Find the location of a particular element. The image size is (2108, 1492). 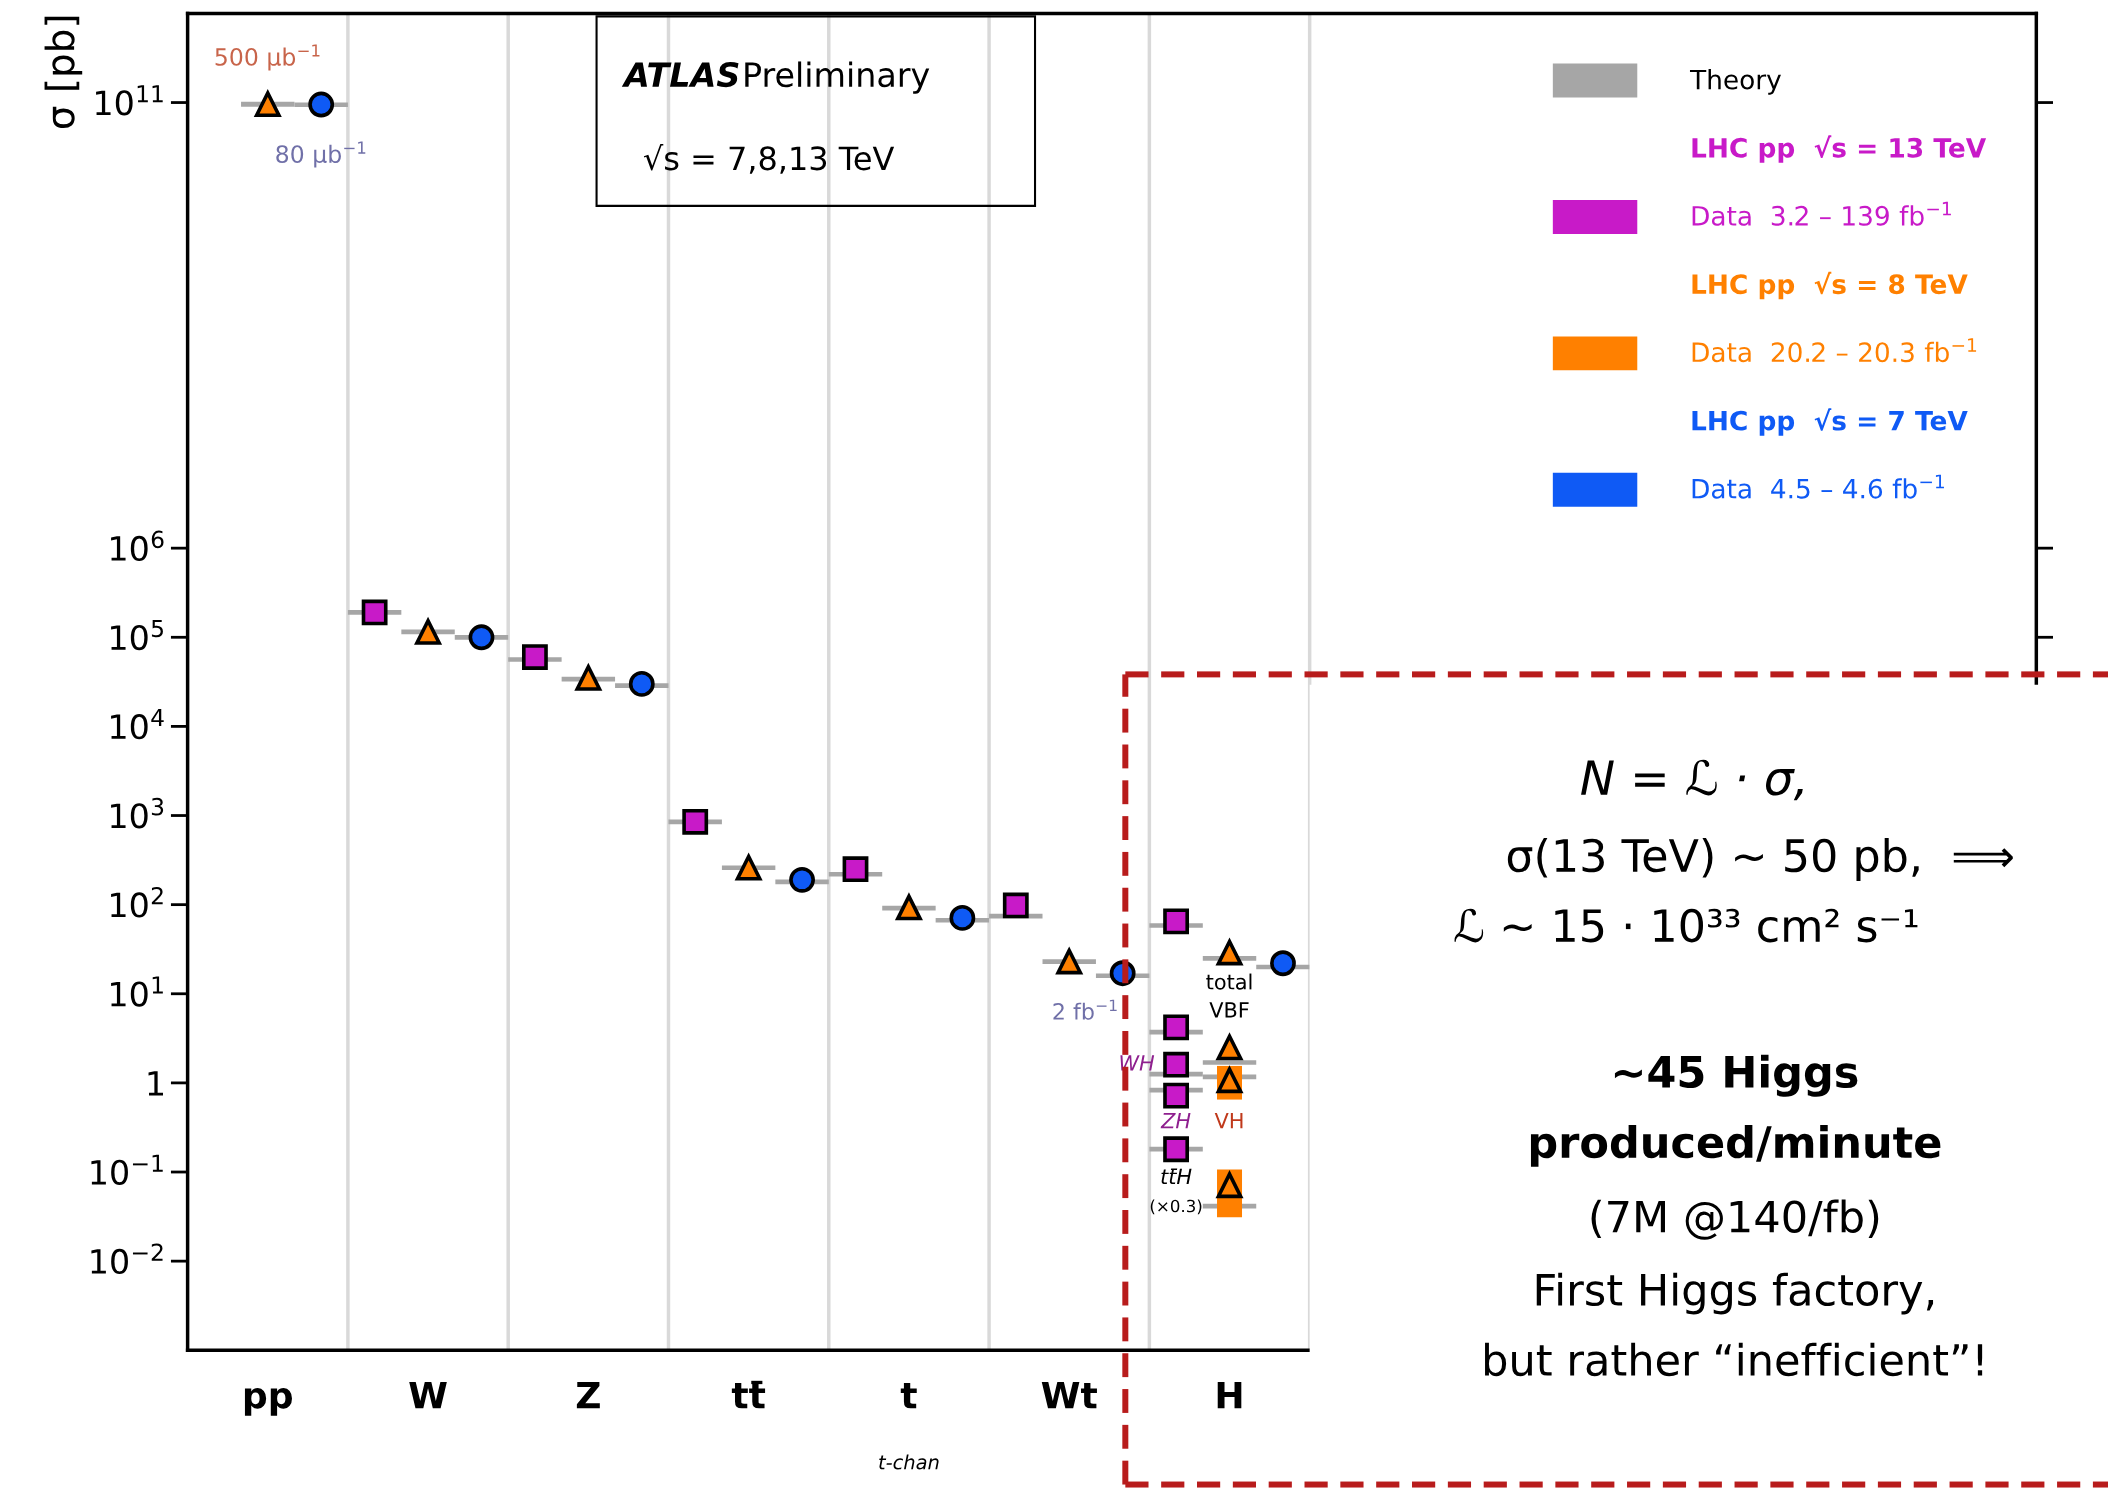

annotation: WH is located at coordinates (1137, 1063).